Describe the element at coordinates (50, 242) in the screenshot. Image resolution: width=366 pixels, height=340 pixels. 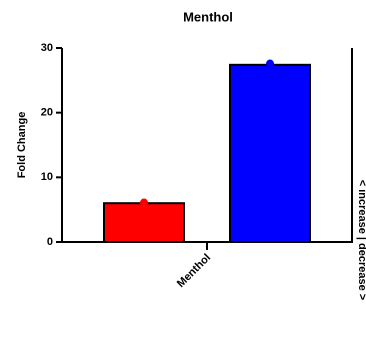
I see `y-tick-label: 0` at that location.